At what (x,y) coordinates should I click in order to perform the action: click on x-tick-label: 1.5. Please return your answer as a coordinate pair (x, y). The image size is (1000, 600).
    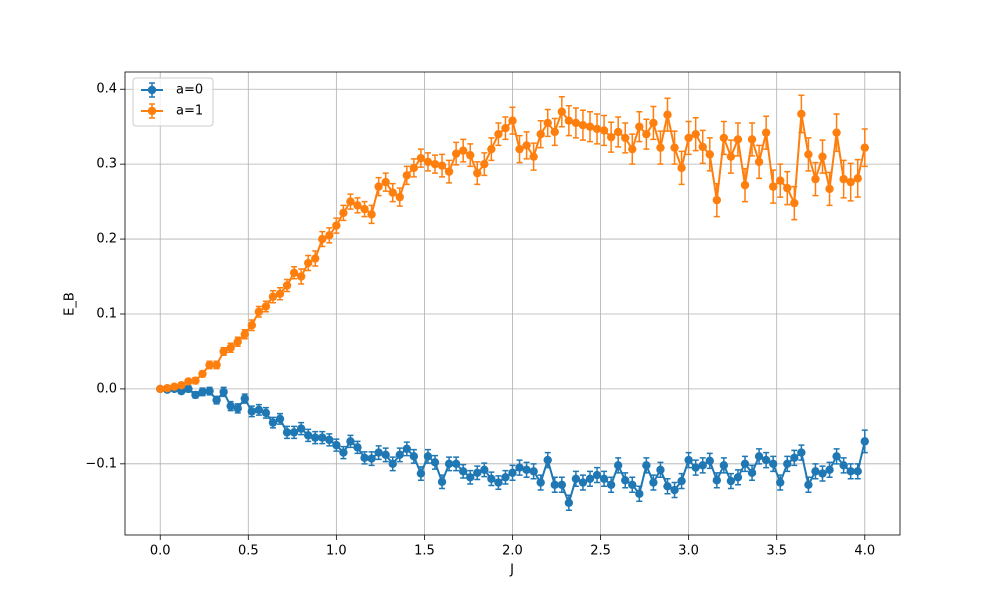
    Looking at the image, I should click on (424, 551).